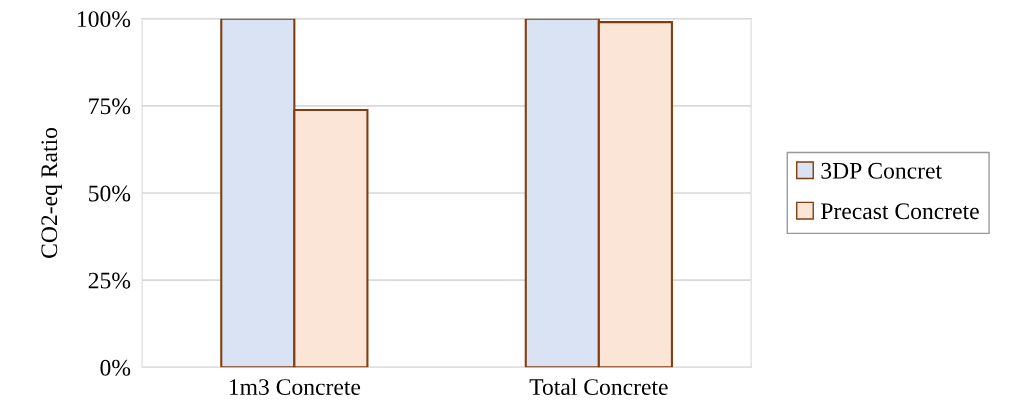 This screenshot has width=1015, height=415. Describe the element at coordinates (115, 367) in the screenshot. I see `y-tick-label: 0%` at that location.